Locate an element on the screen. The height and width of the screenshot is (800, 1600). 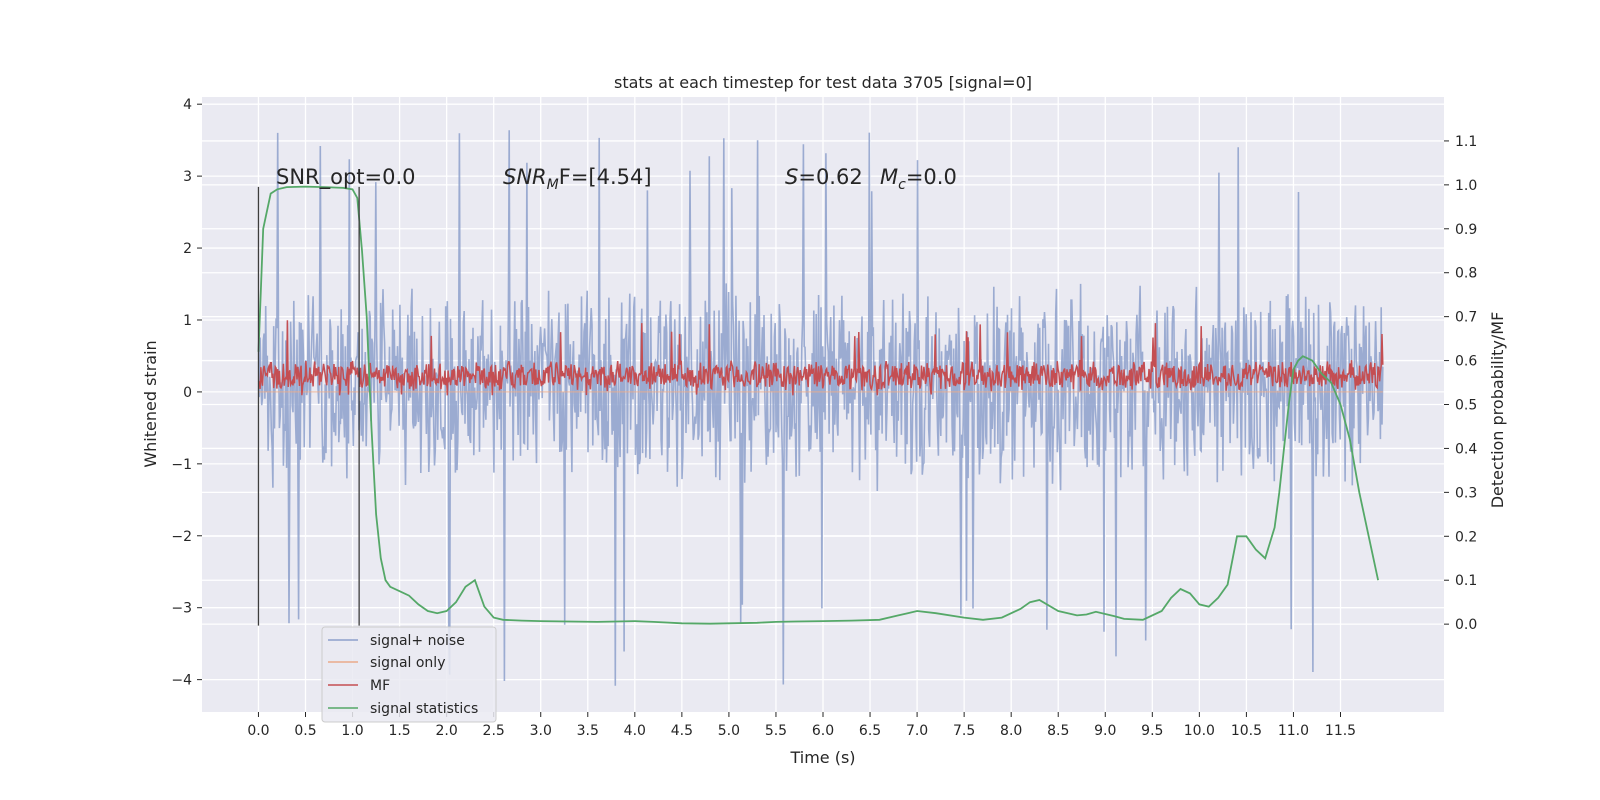
x-tick-label: 5.5 is located at coordinates (776, 731).